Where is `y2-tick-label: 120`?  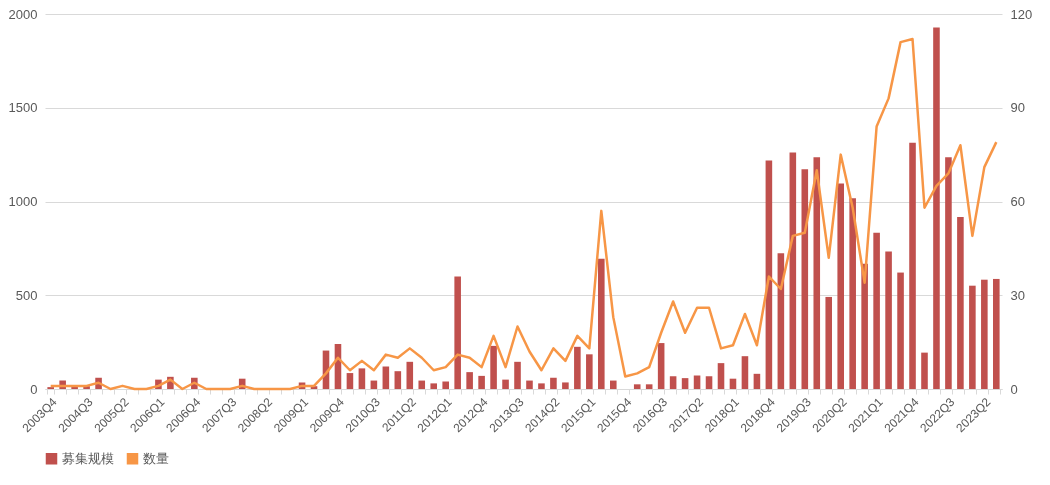 y2-tick-label: 120 is located at coordinates (1021, 14).